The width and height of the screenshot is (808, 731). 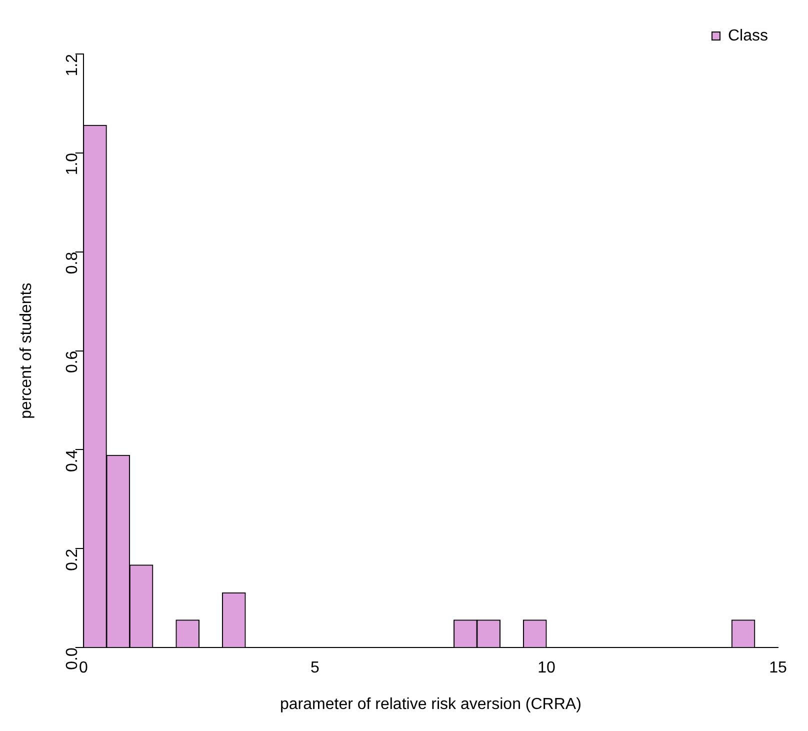 What do you see at coordinates (27, 350) in the screenshot?
I see `y-axis-title: percent of students` at bounding box center [27, 350].